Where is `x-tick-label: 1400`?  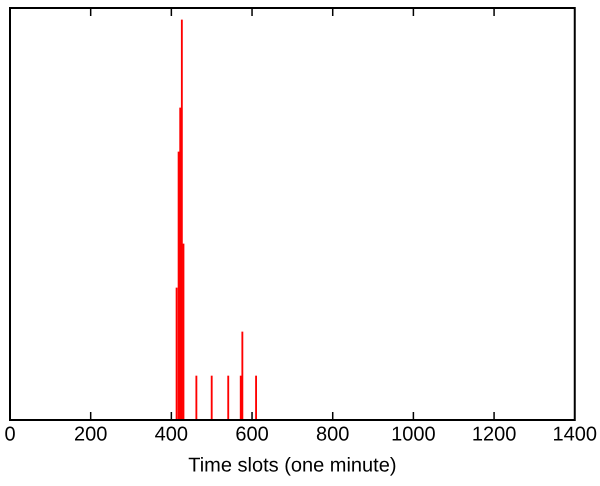
x-tick-label: 1400 is located at coordinates (575, 435).